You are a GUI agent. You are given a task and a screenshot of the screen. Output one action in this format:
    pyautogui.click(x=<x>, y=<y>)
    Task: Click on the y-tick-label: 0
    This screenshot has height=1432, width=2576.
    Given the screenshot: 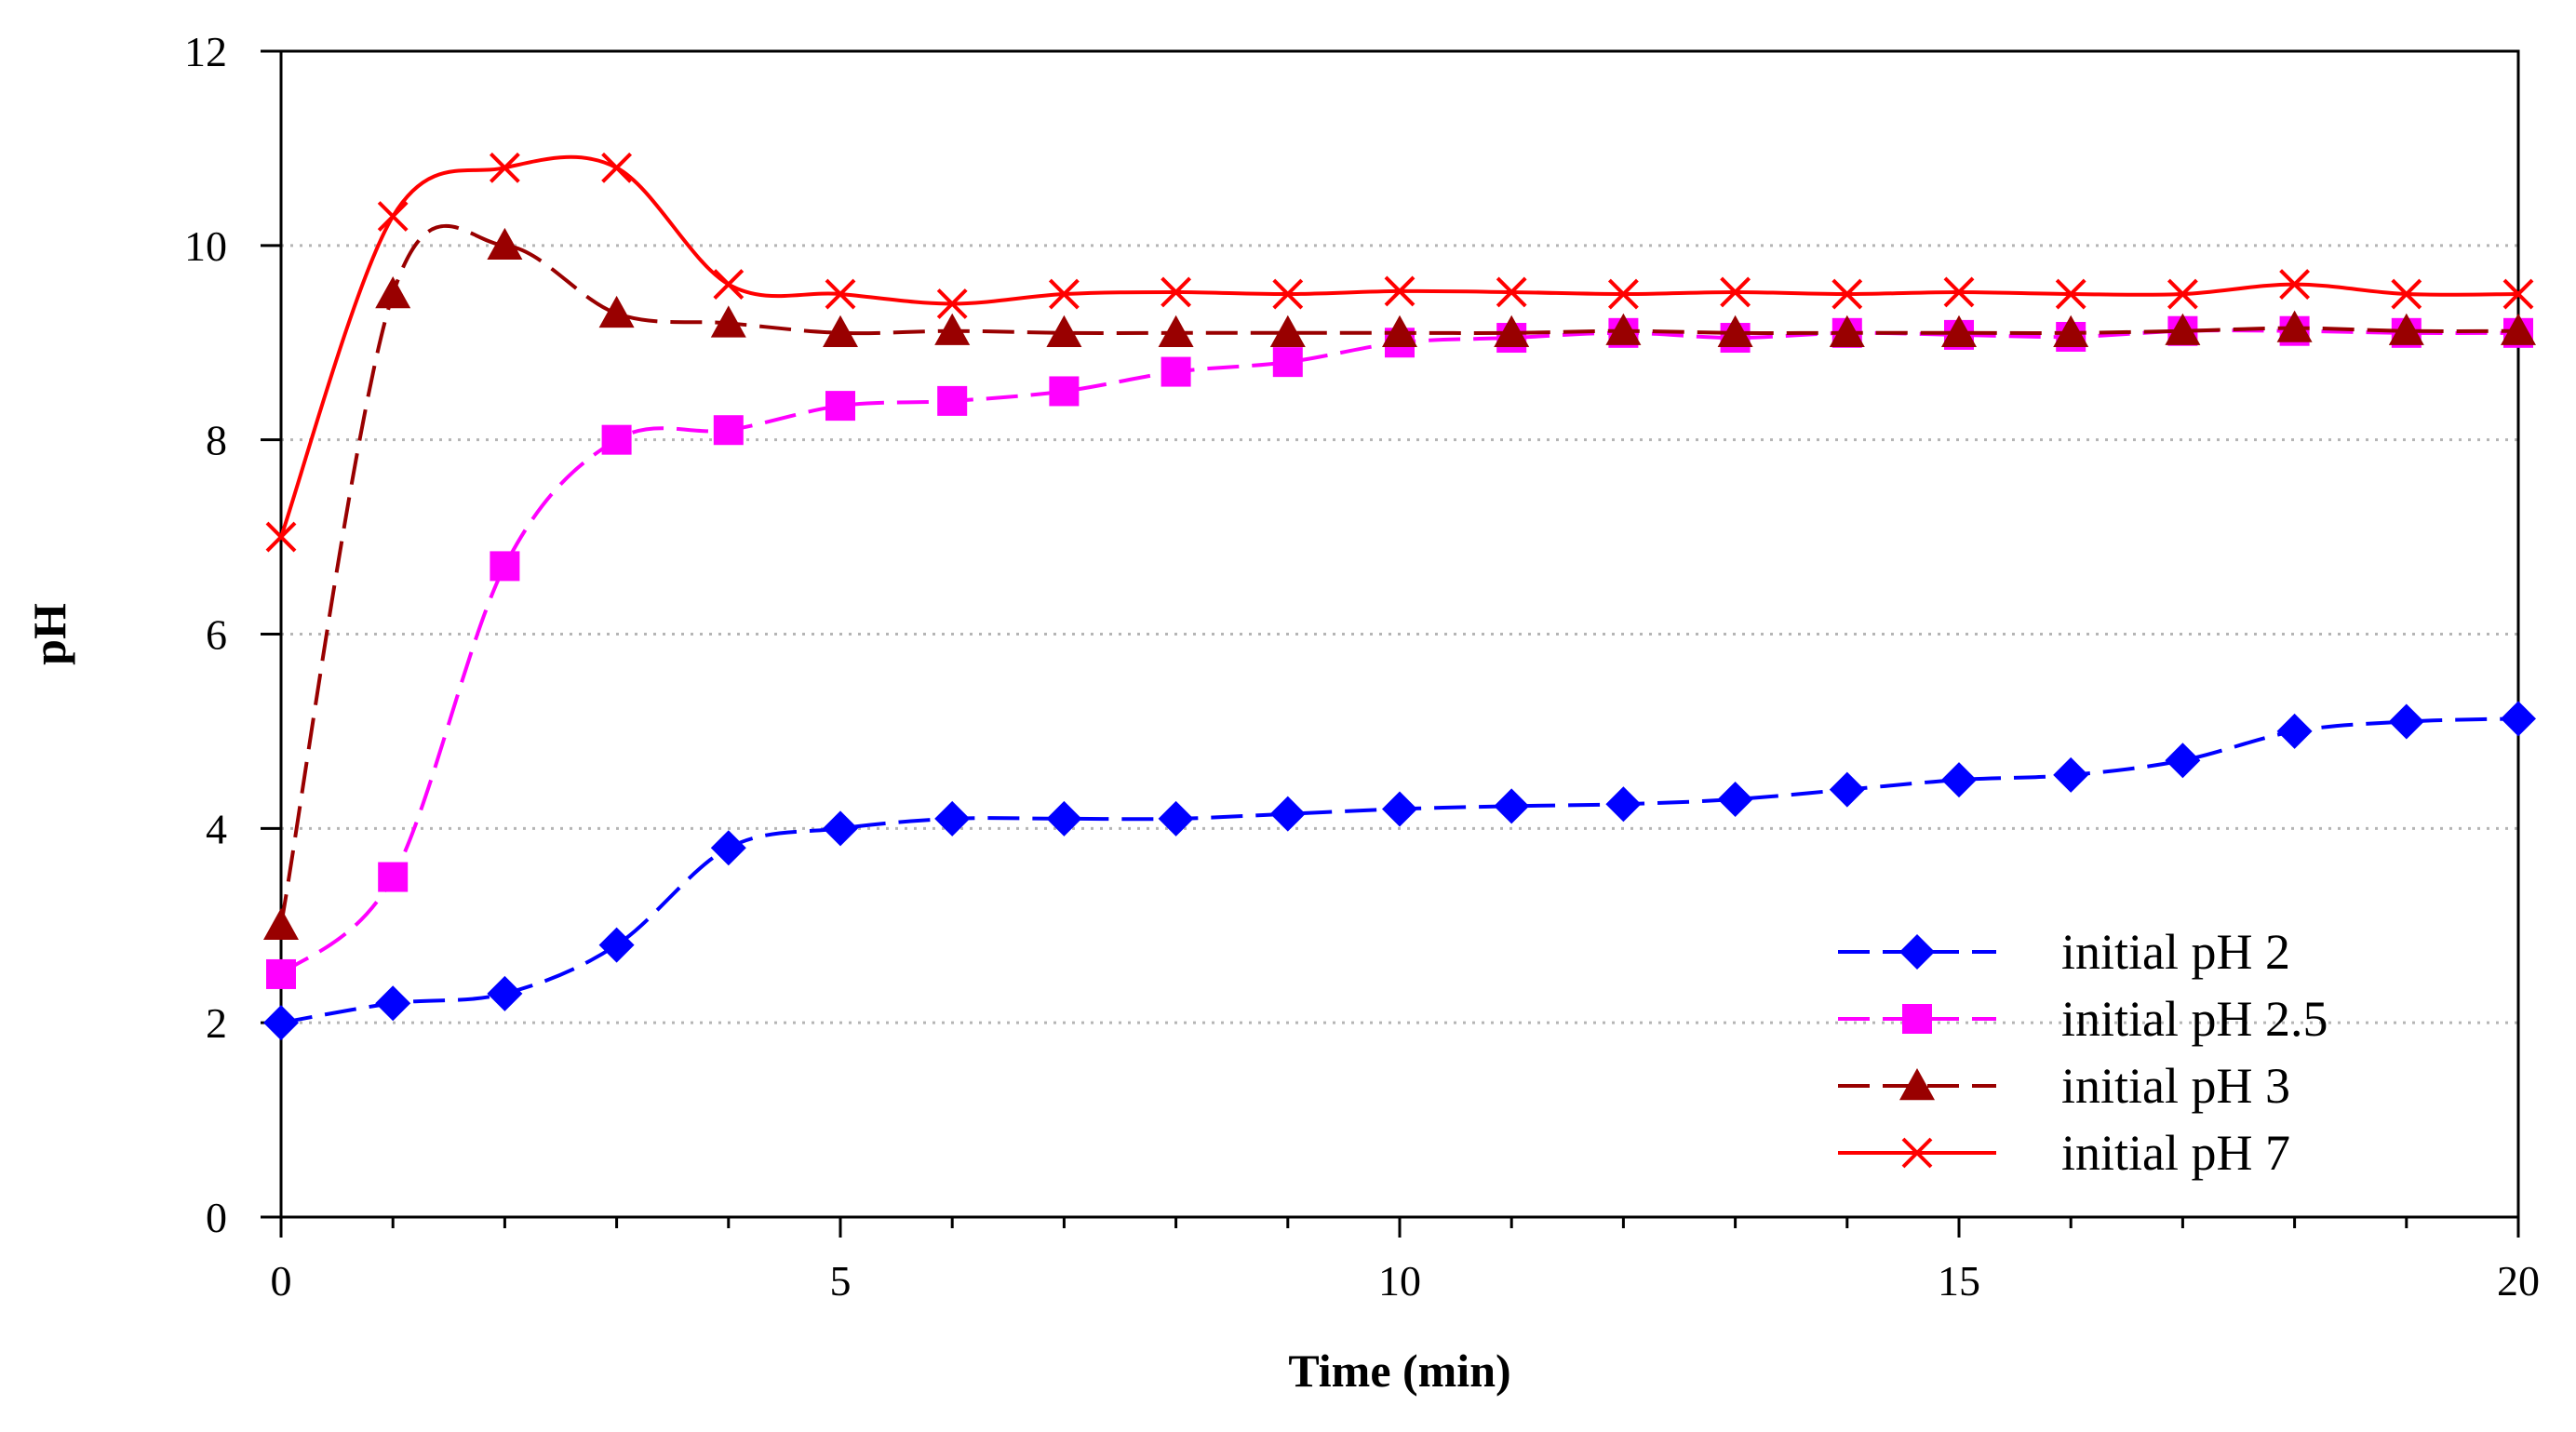 What is the action you would take?
    pyautogui.click(x=216, y=1217)
    